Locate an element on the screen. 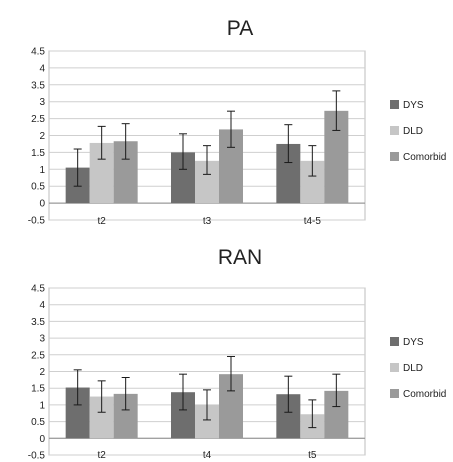 The width and height of the screenshot is (453, 462). chart1-x-category-label: t4-5 is located at coordinates (313, 221).